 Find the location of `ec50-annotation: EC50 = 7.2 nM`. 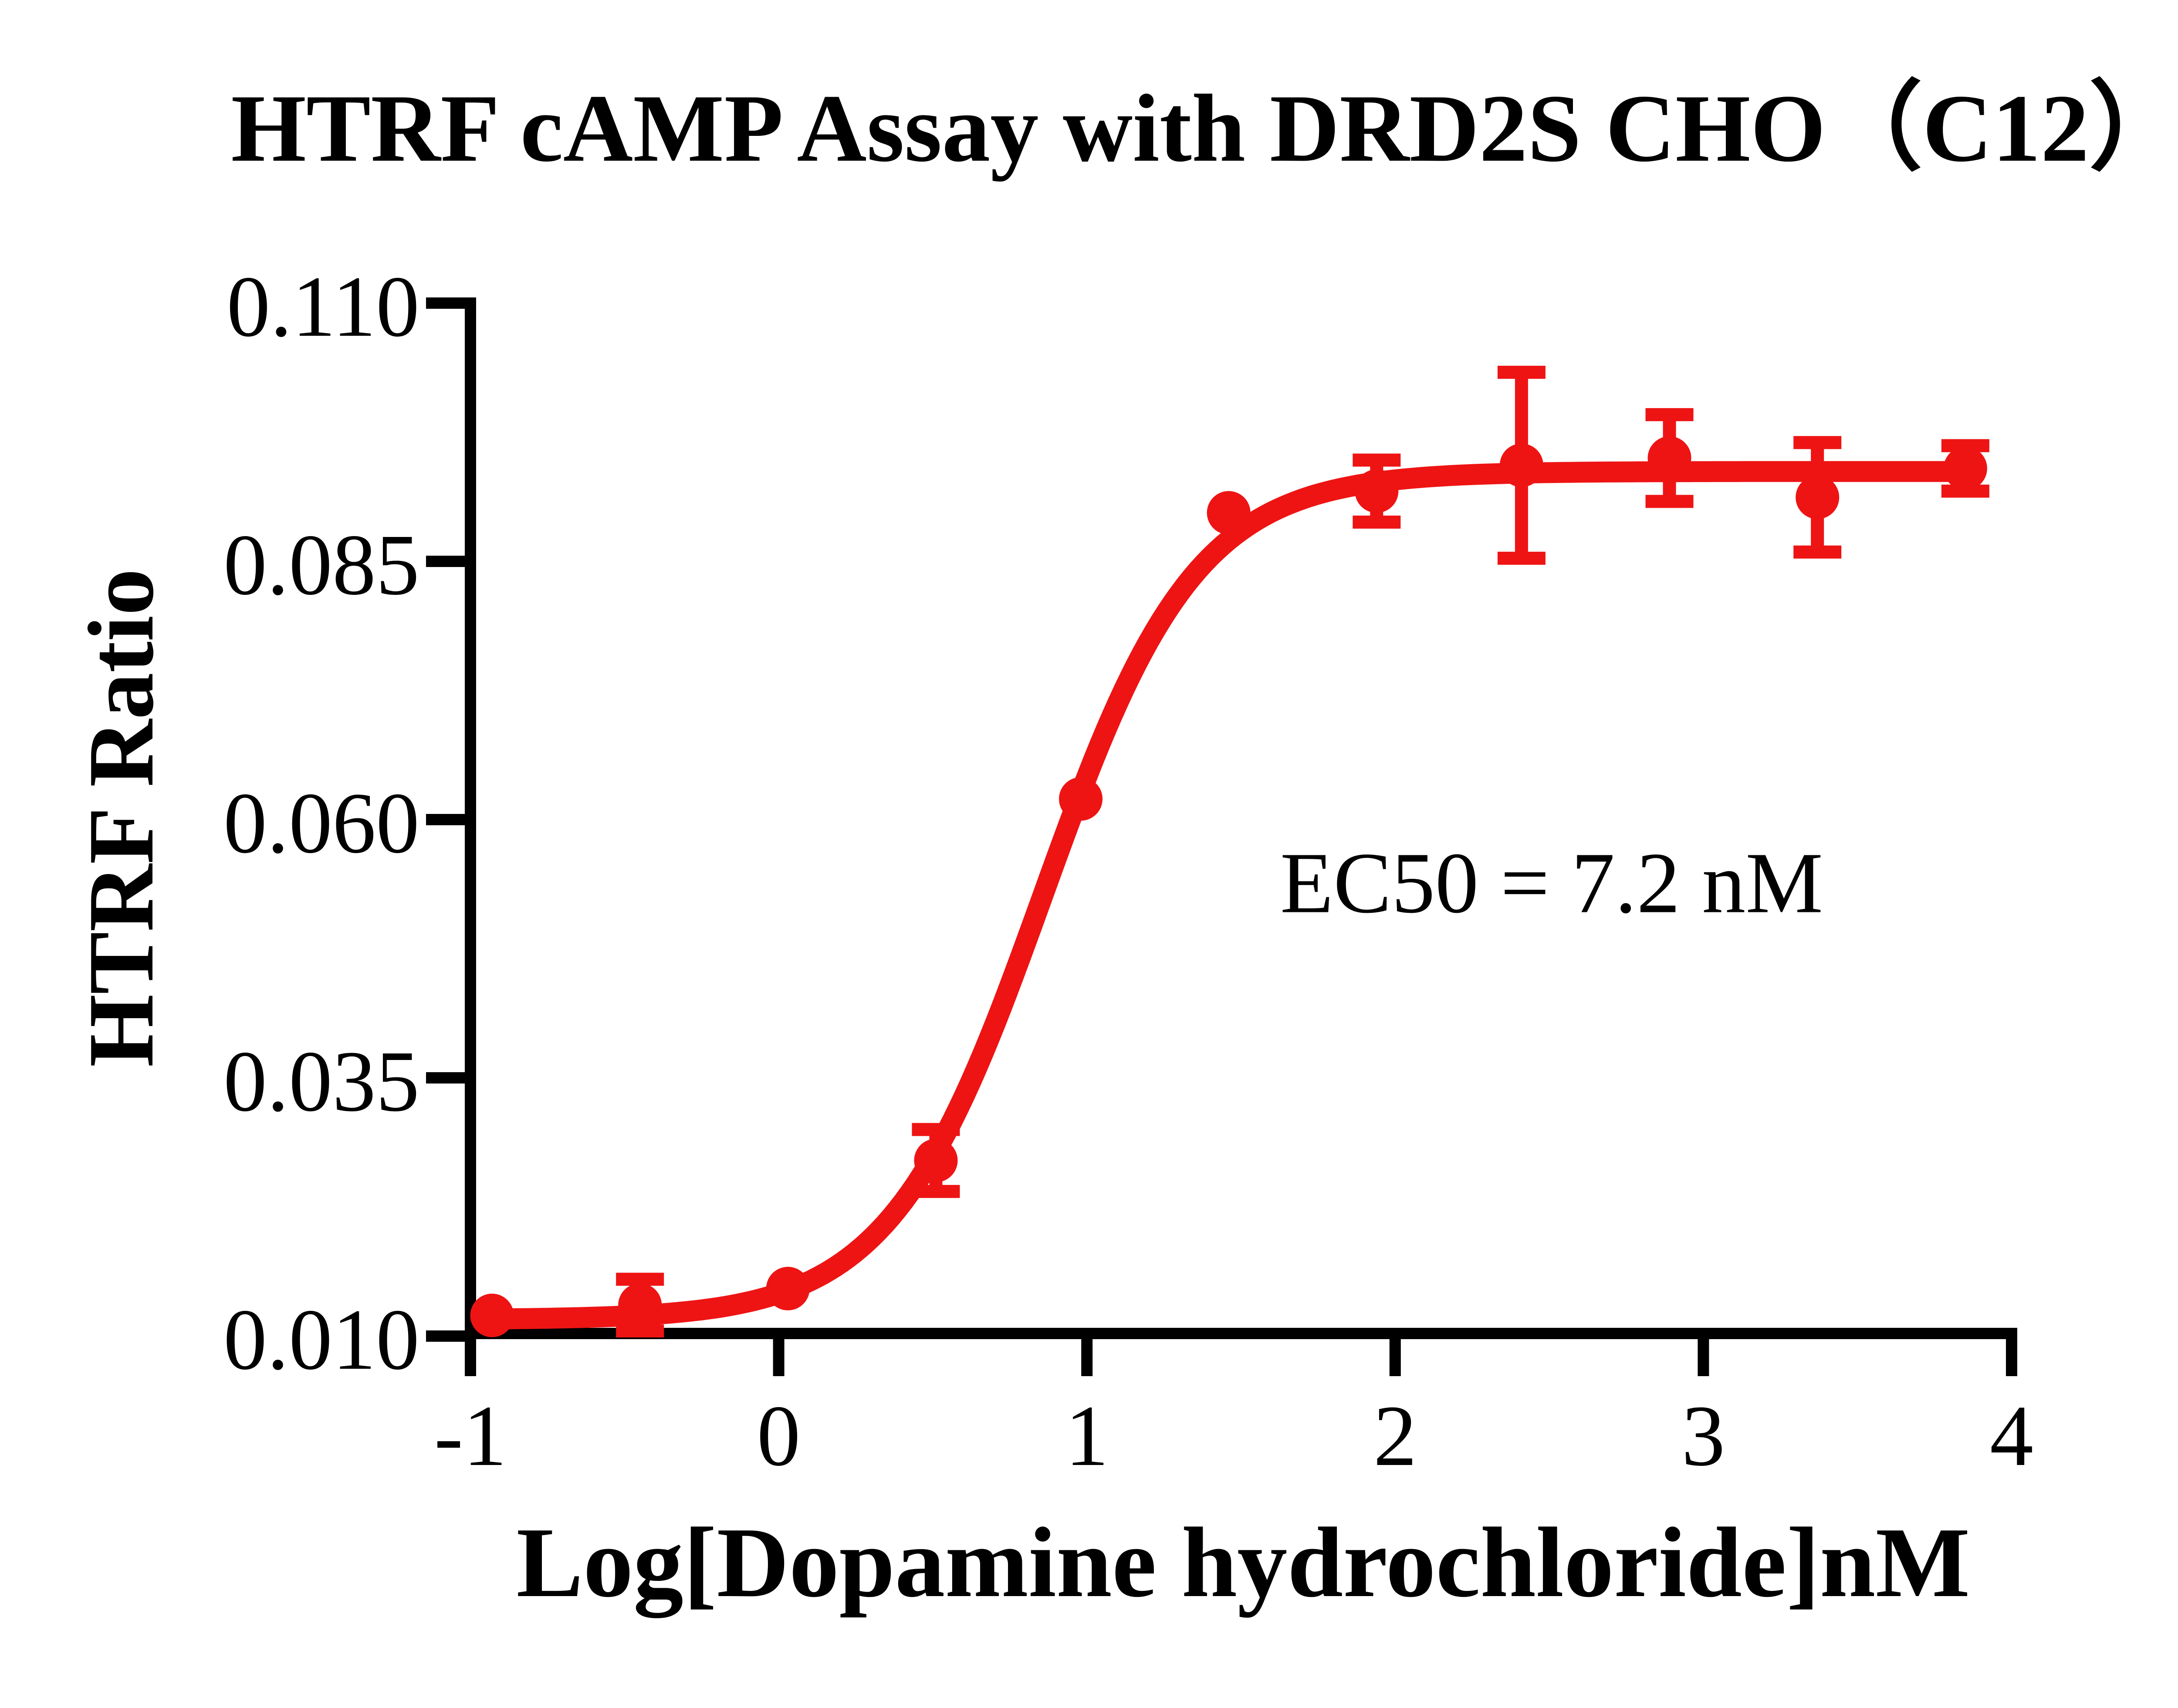

ec50-annotation: EC50 = 7.2 nM is located at coordinates (1551, 883).